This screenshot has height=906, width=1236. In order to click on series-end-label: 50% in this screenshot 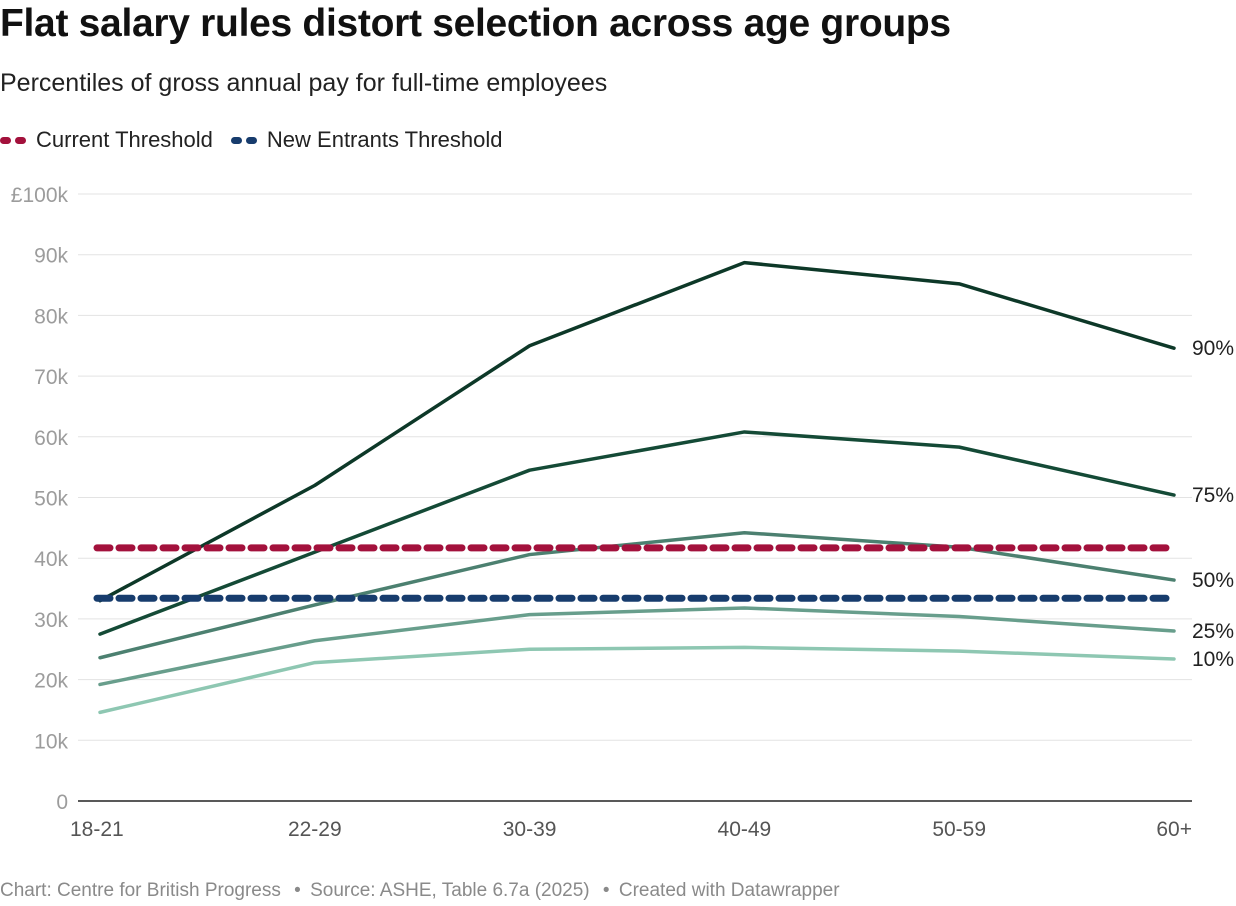, I will do `click(1213, 580)`.